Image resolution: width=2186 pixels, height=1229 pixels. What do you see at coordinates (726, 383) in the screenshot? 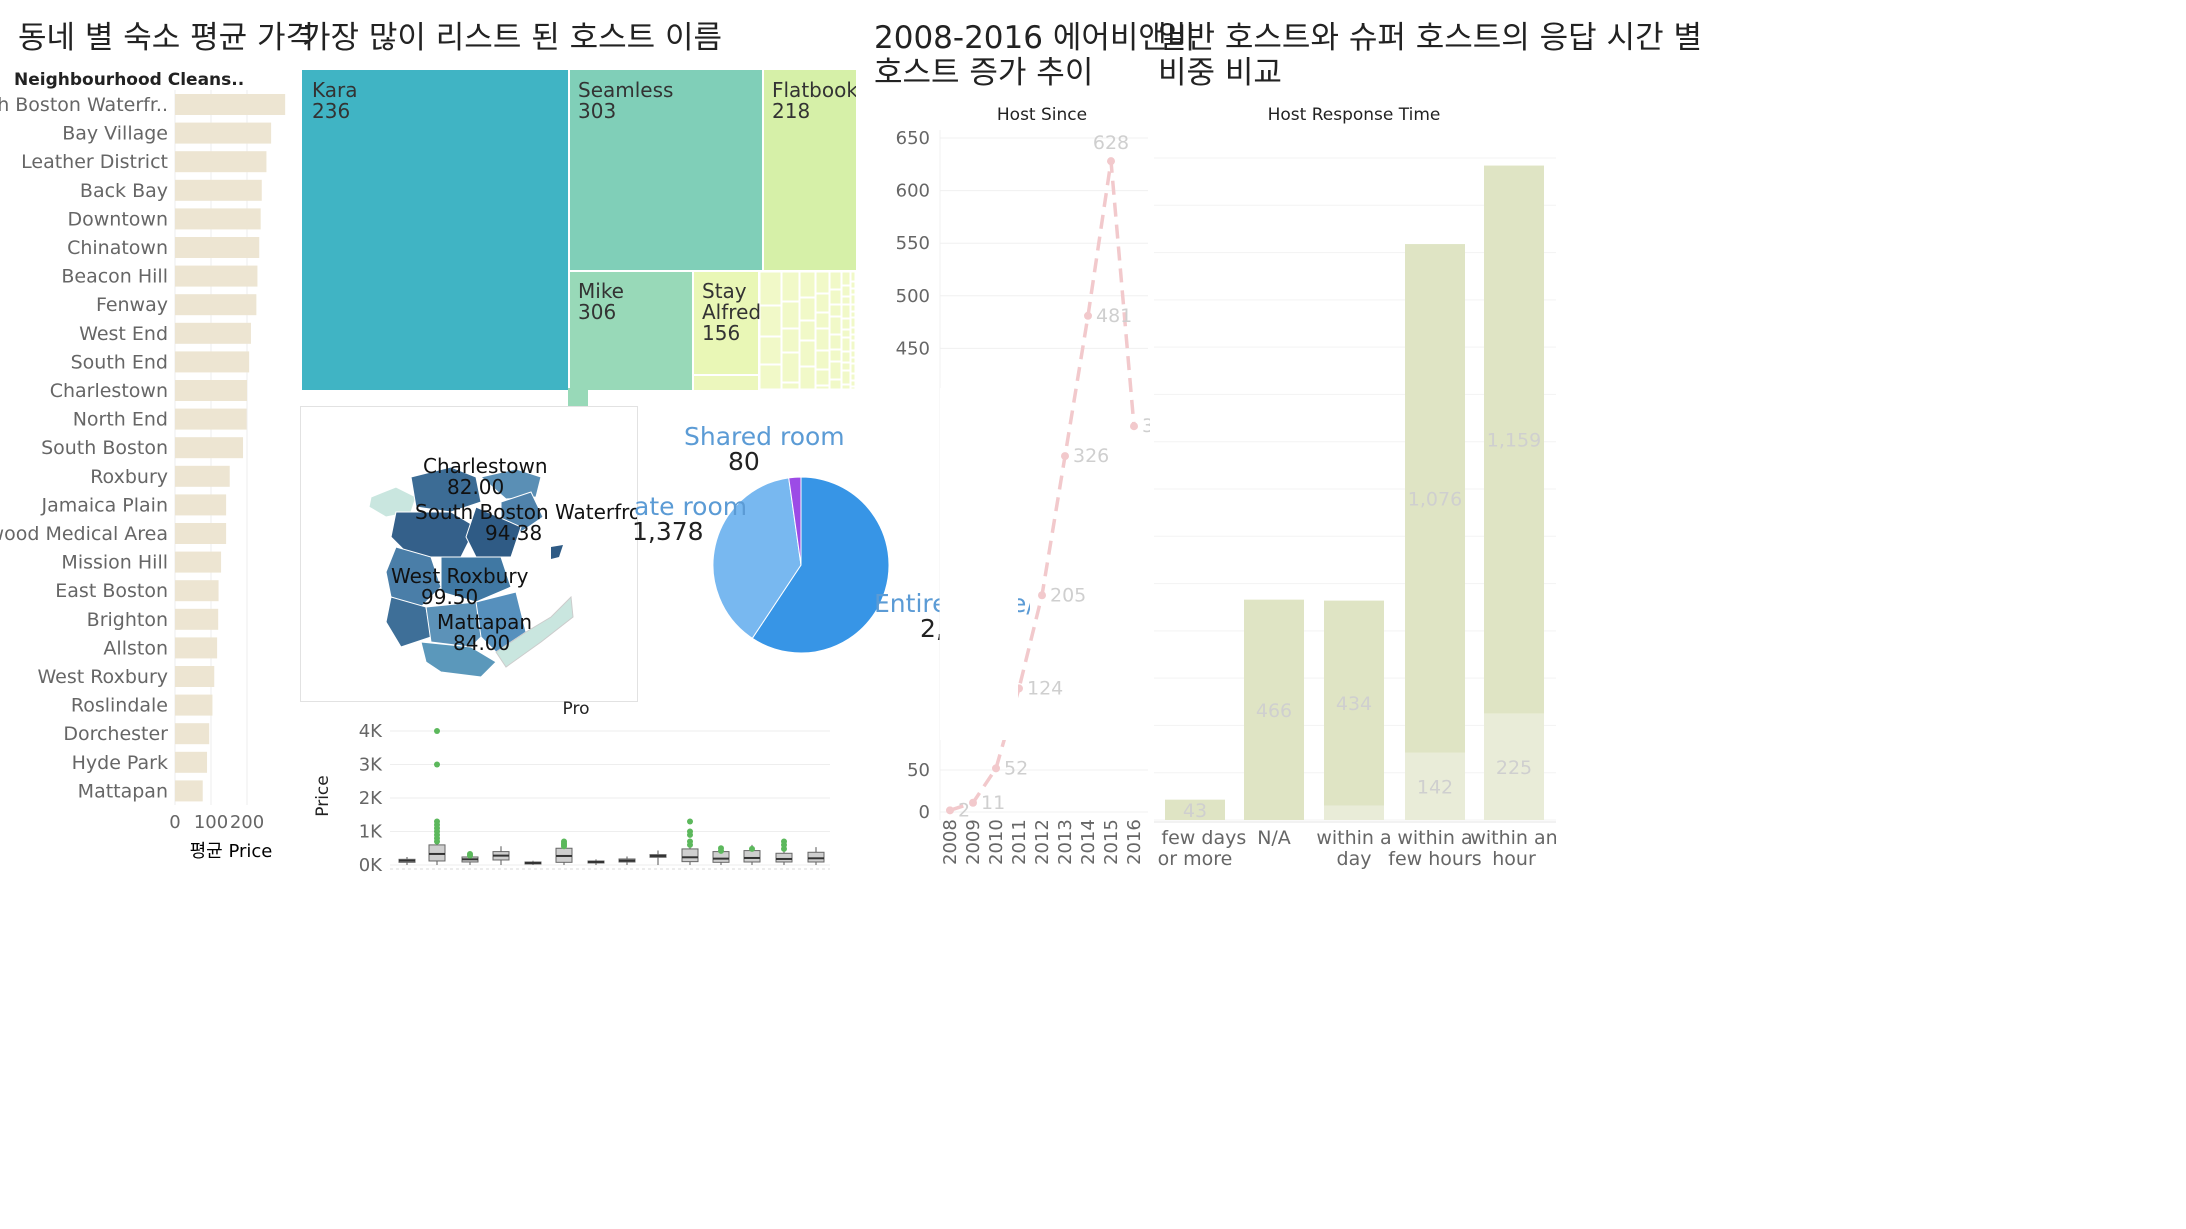
I see `treemap-cell-small` at bounding box center [726, 383].